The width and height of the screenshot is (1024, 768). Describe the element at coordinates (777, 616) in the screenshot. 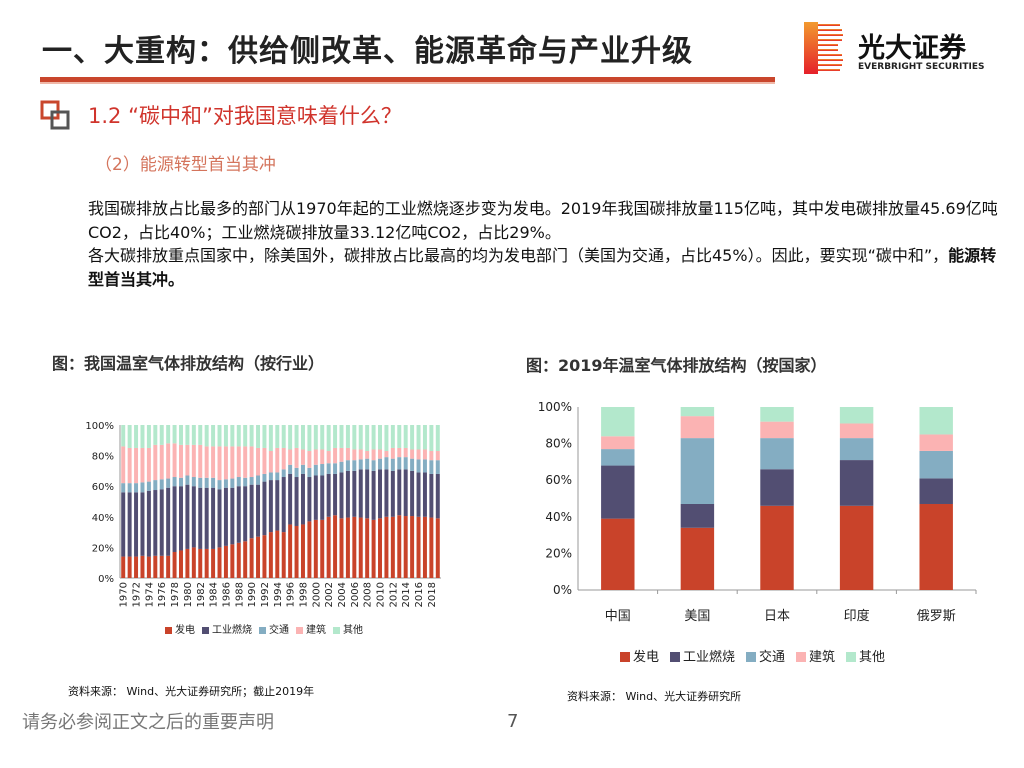

I see `x-tick-label: 日本` at that location.